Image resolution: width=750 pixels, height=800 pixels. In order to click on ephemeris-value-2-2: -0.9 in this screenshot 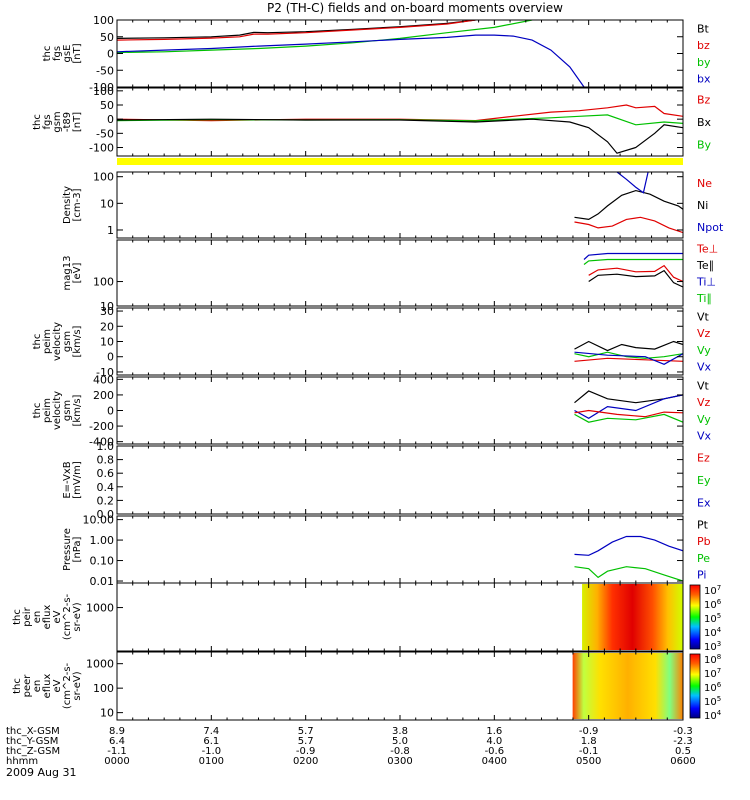, I will do `click(306, 751)`.